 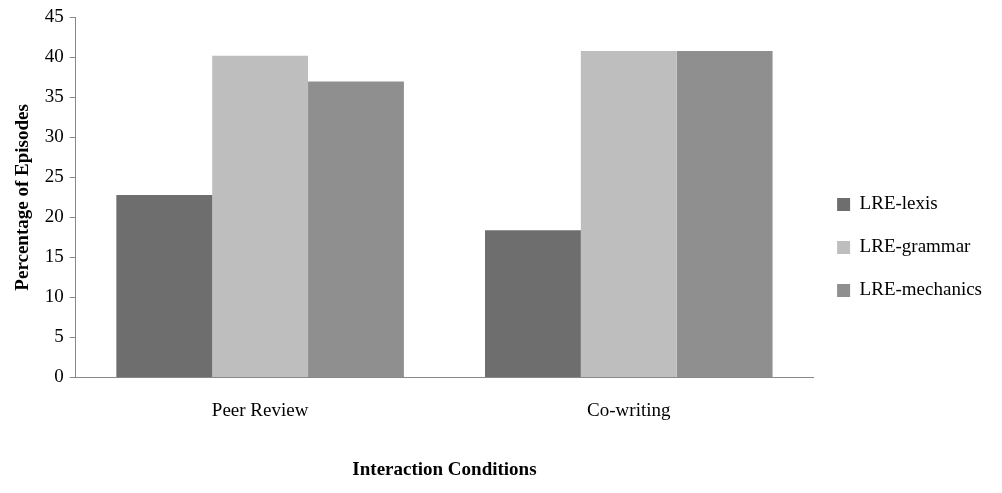 I want to click on legend-label: LRE-mechanics, so click(x=921, y=289).